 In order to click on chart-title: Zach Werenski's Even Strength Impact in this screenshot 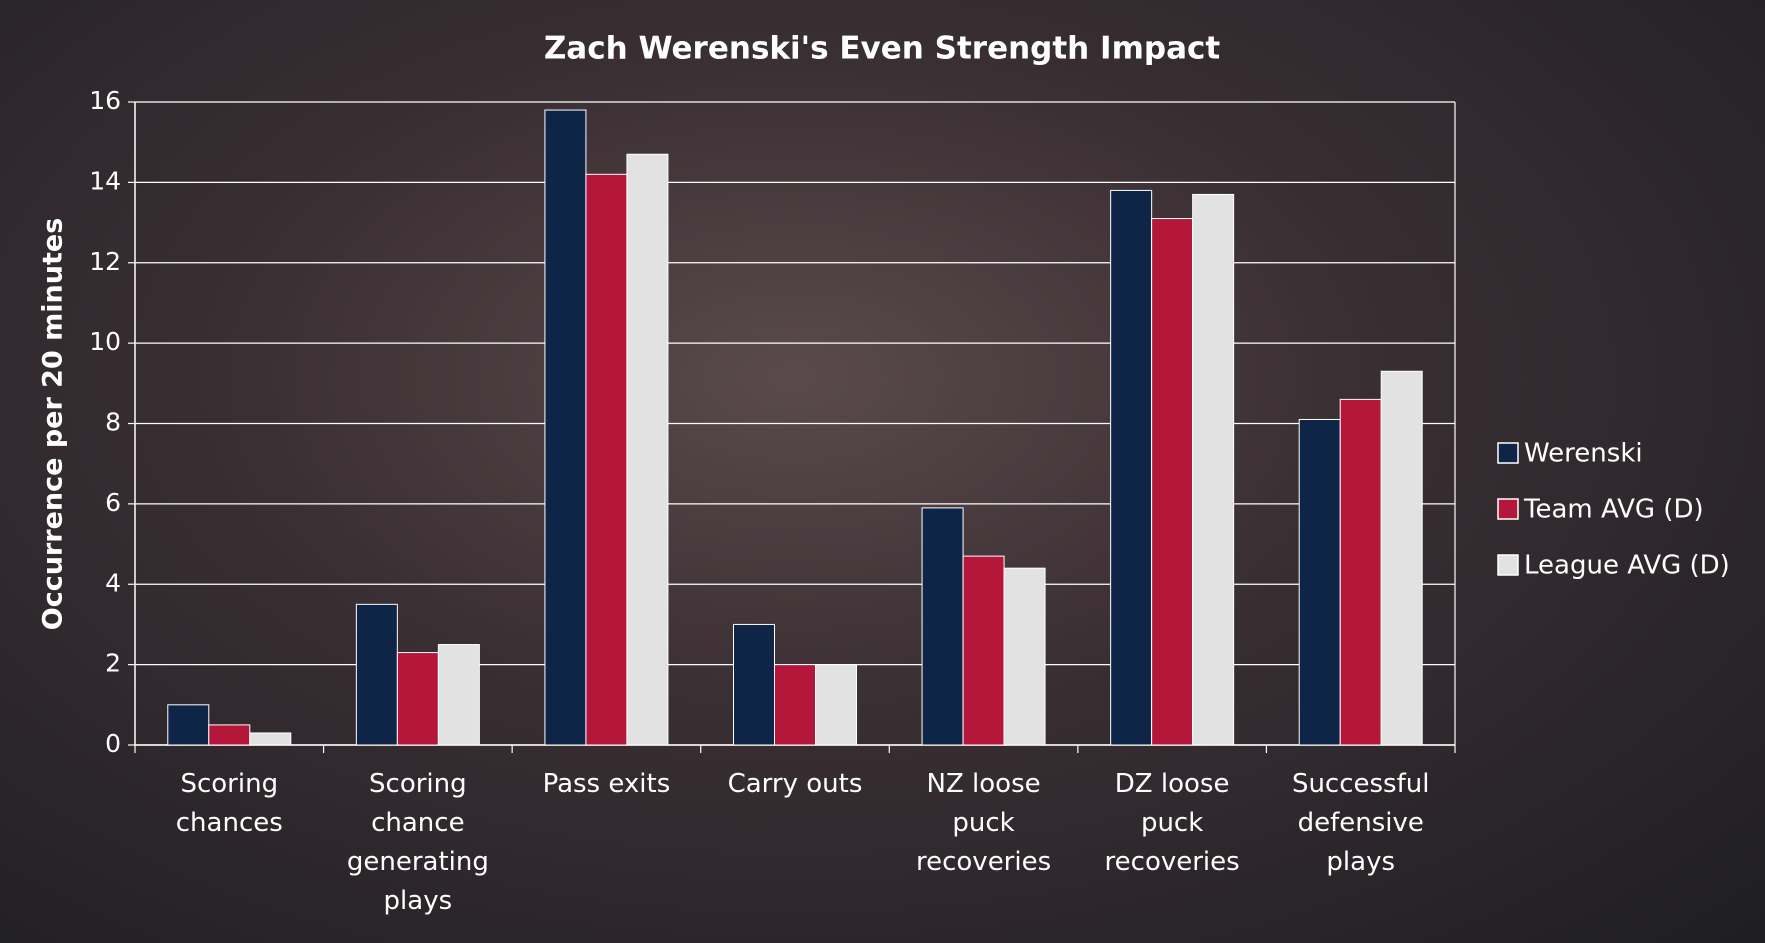, I will do `click(882, 49)`.